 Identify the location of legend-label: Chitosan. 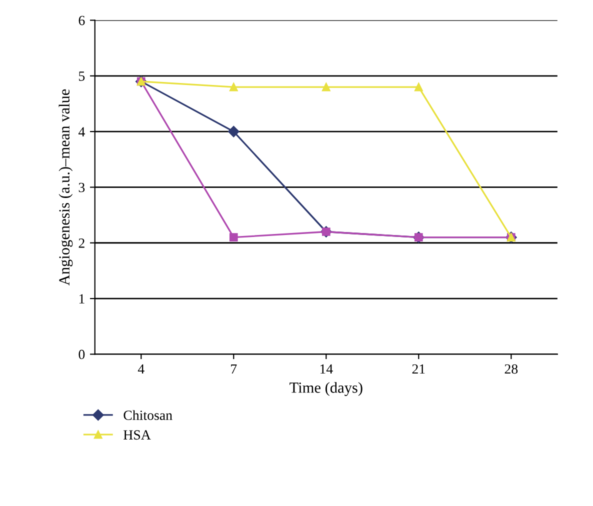
(148, 415).